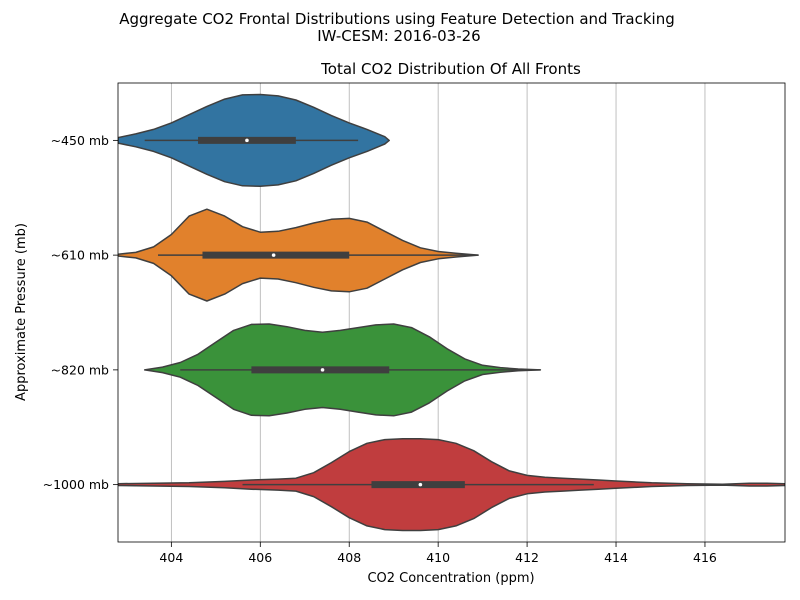  I want to click on y-axis-label: Approximate Pressure (mb), so click(21, 312).